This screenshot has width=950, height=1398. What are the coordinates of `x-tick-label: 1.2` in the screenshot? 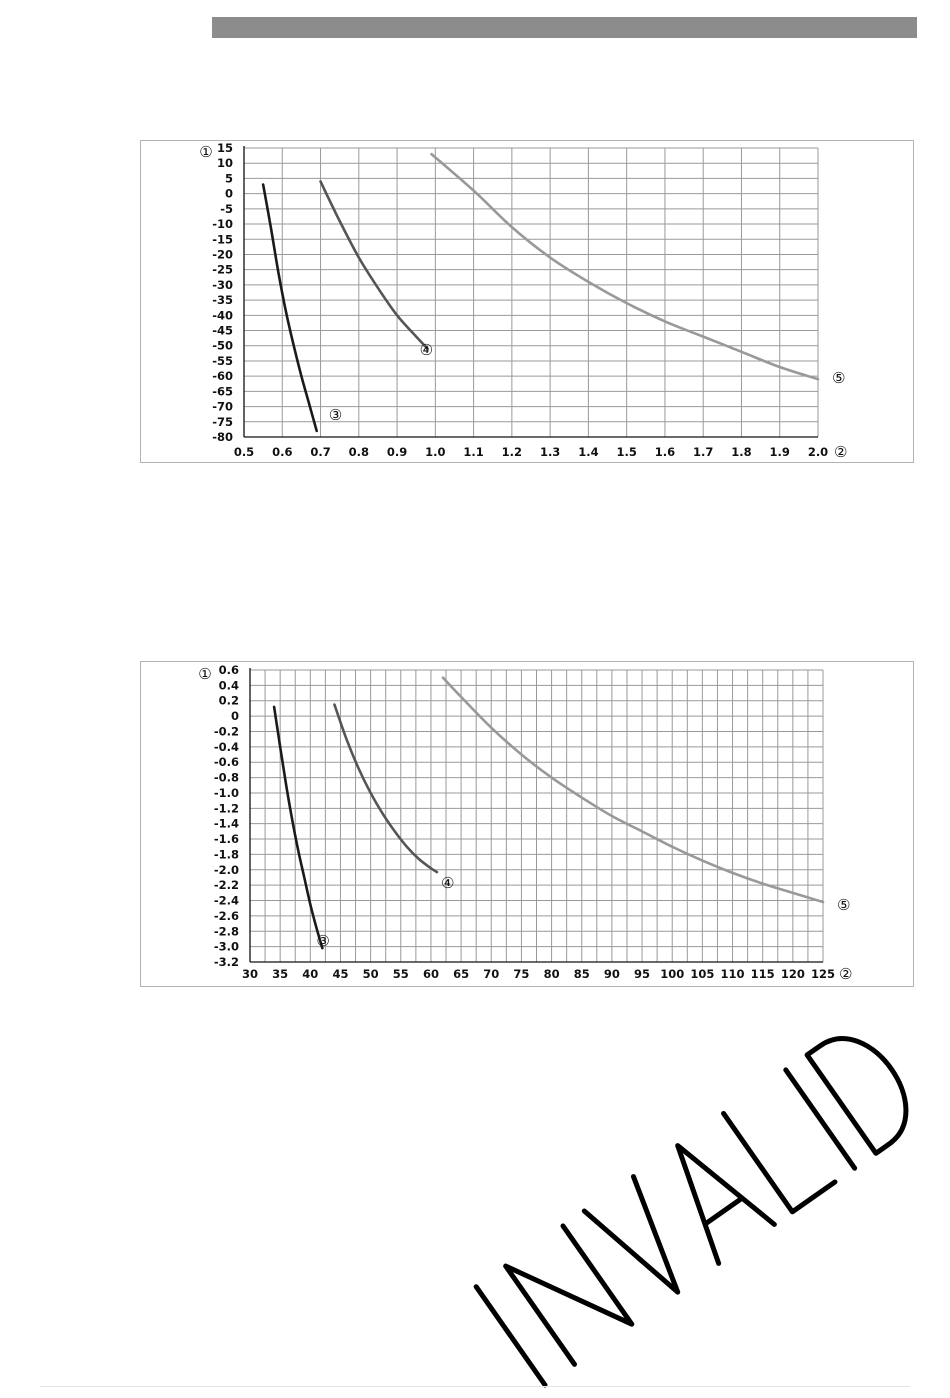 It's located at (512, 452).